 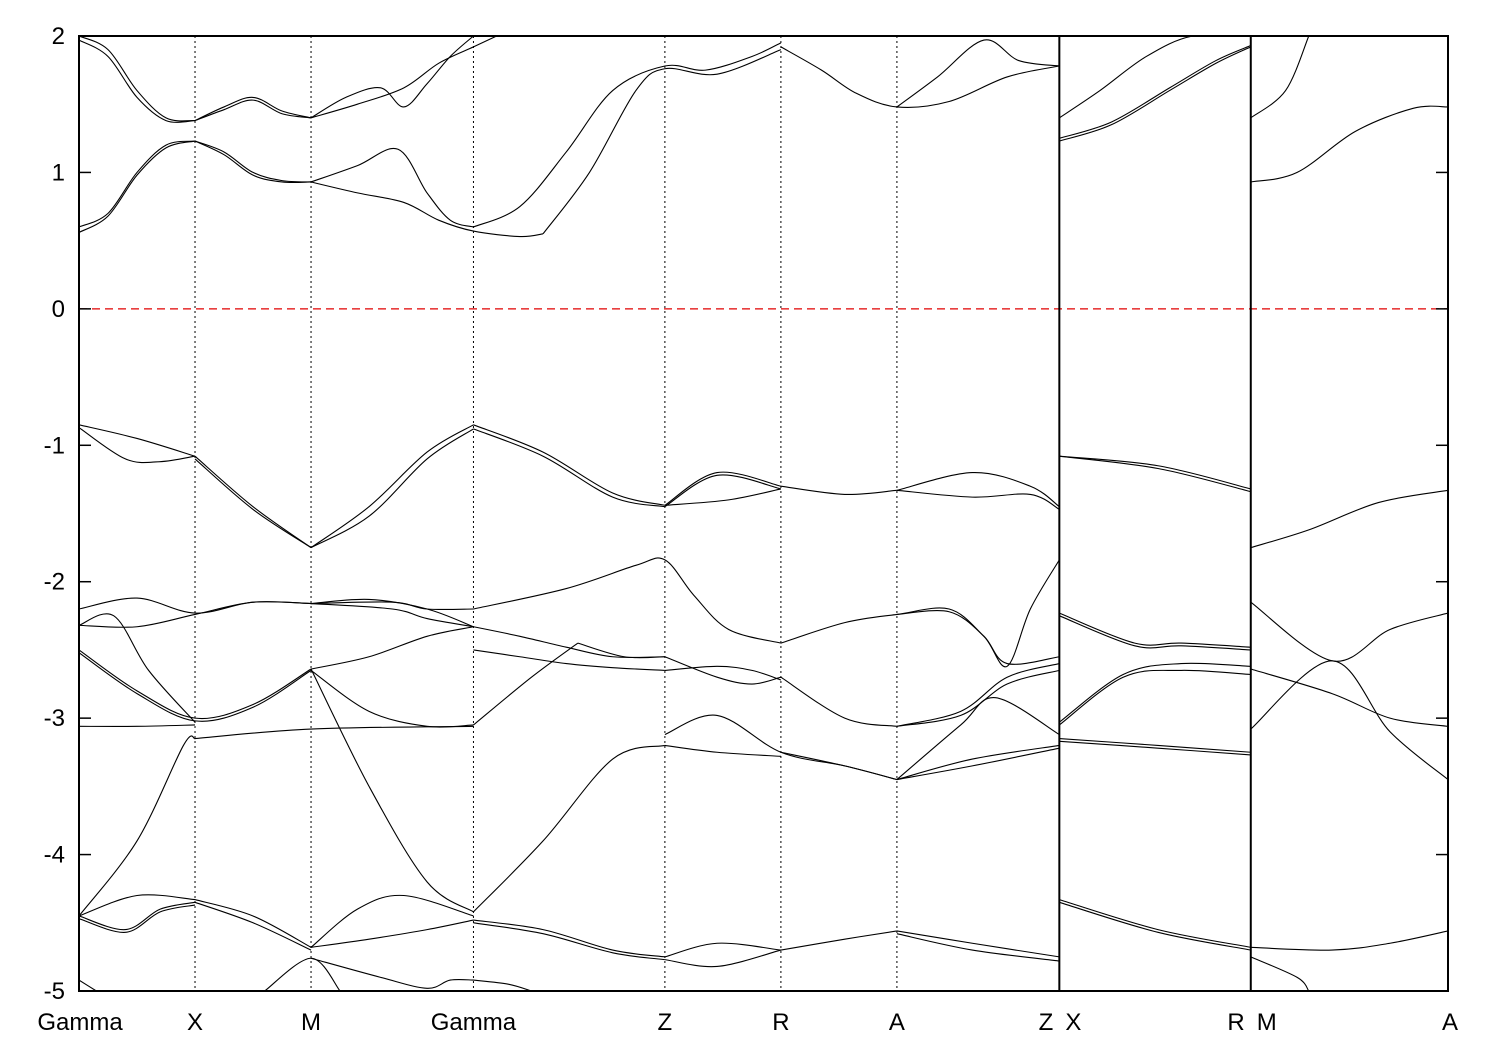 I want to click on kpoint-label: R, so click(x=780, y=1022).